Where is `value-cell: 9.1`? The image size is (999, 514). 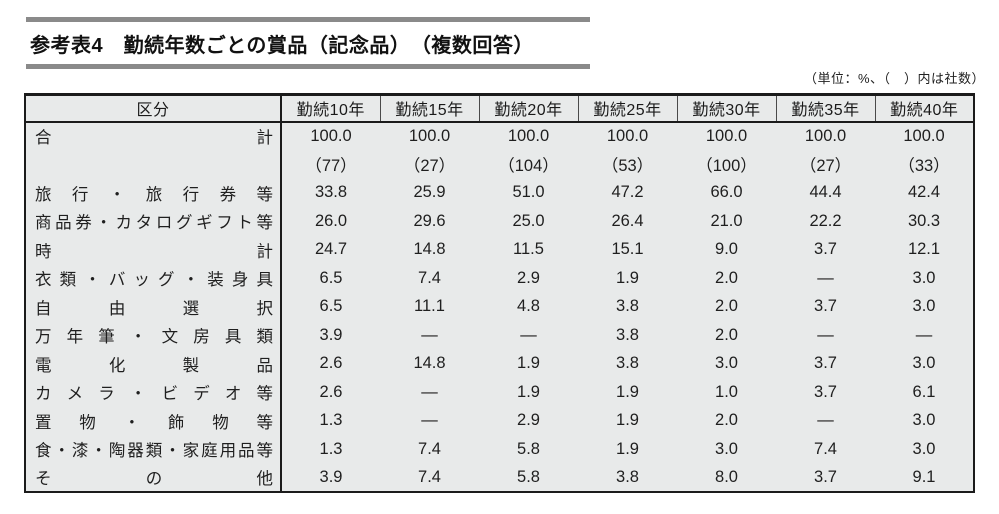
value-cell: 9.1 is located at coordinates (924, 476).